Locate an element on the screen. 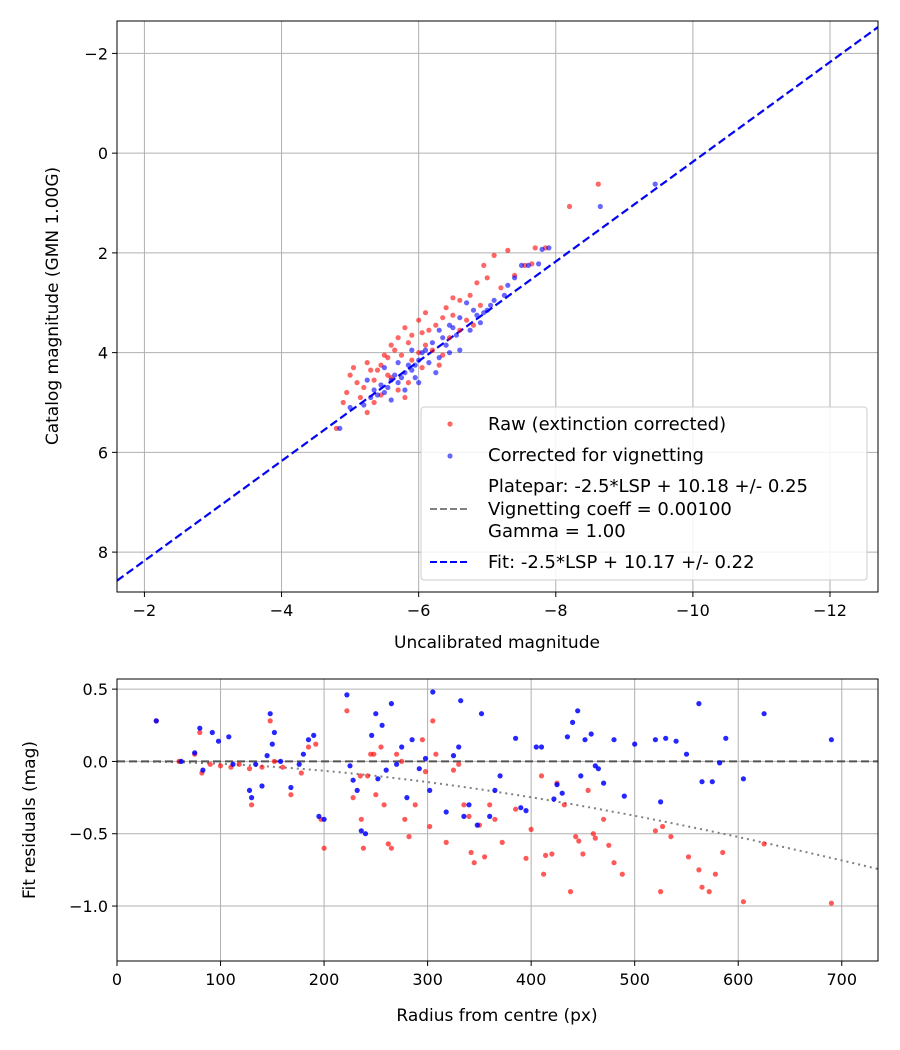 The image size is (900, 1050). x-tick-label: 200 is located at coordinates (324, 979).